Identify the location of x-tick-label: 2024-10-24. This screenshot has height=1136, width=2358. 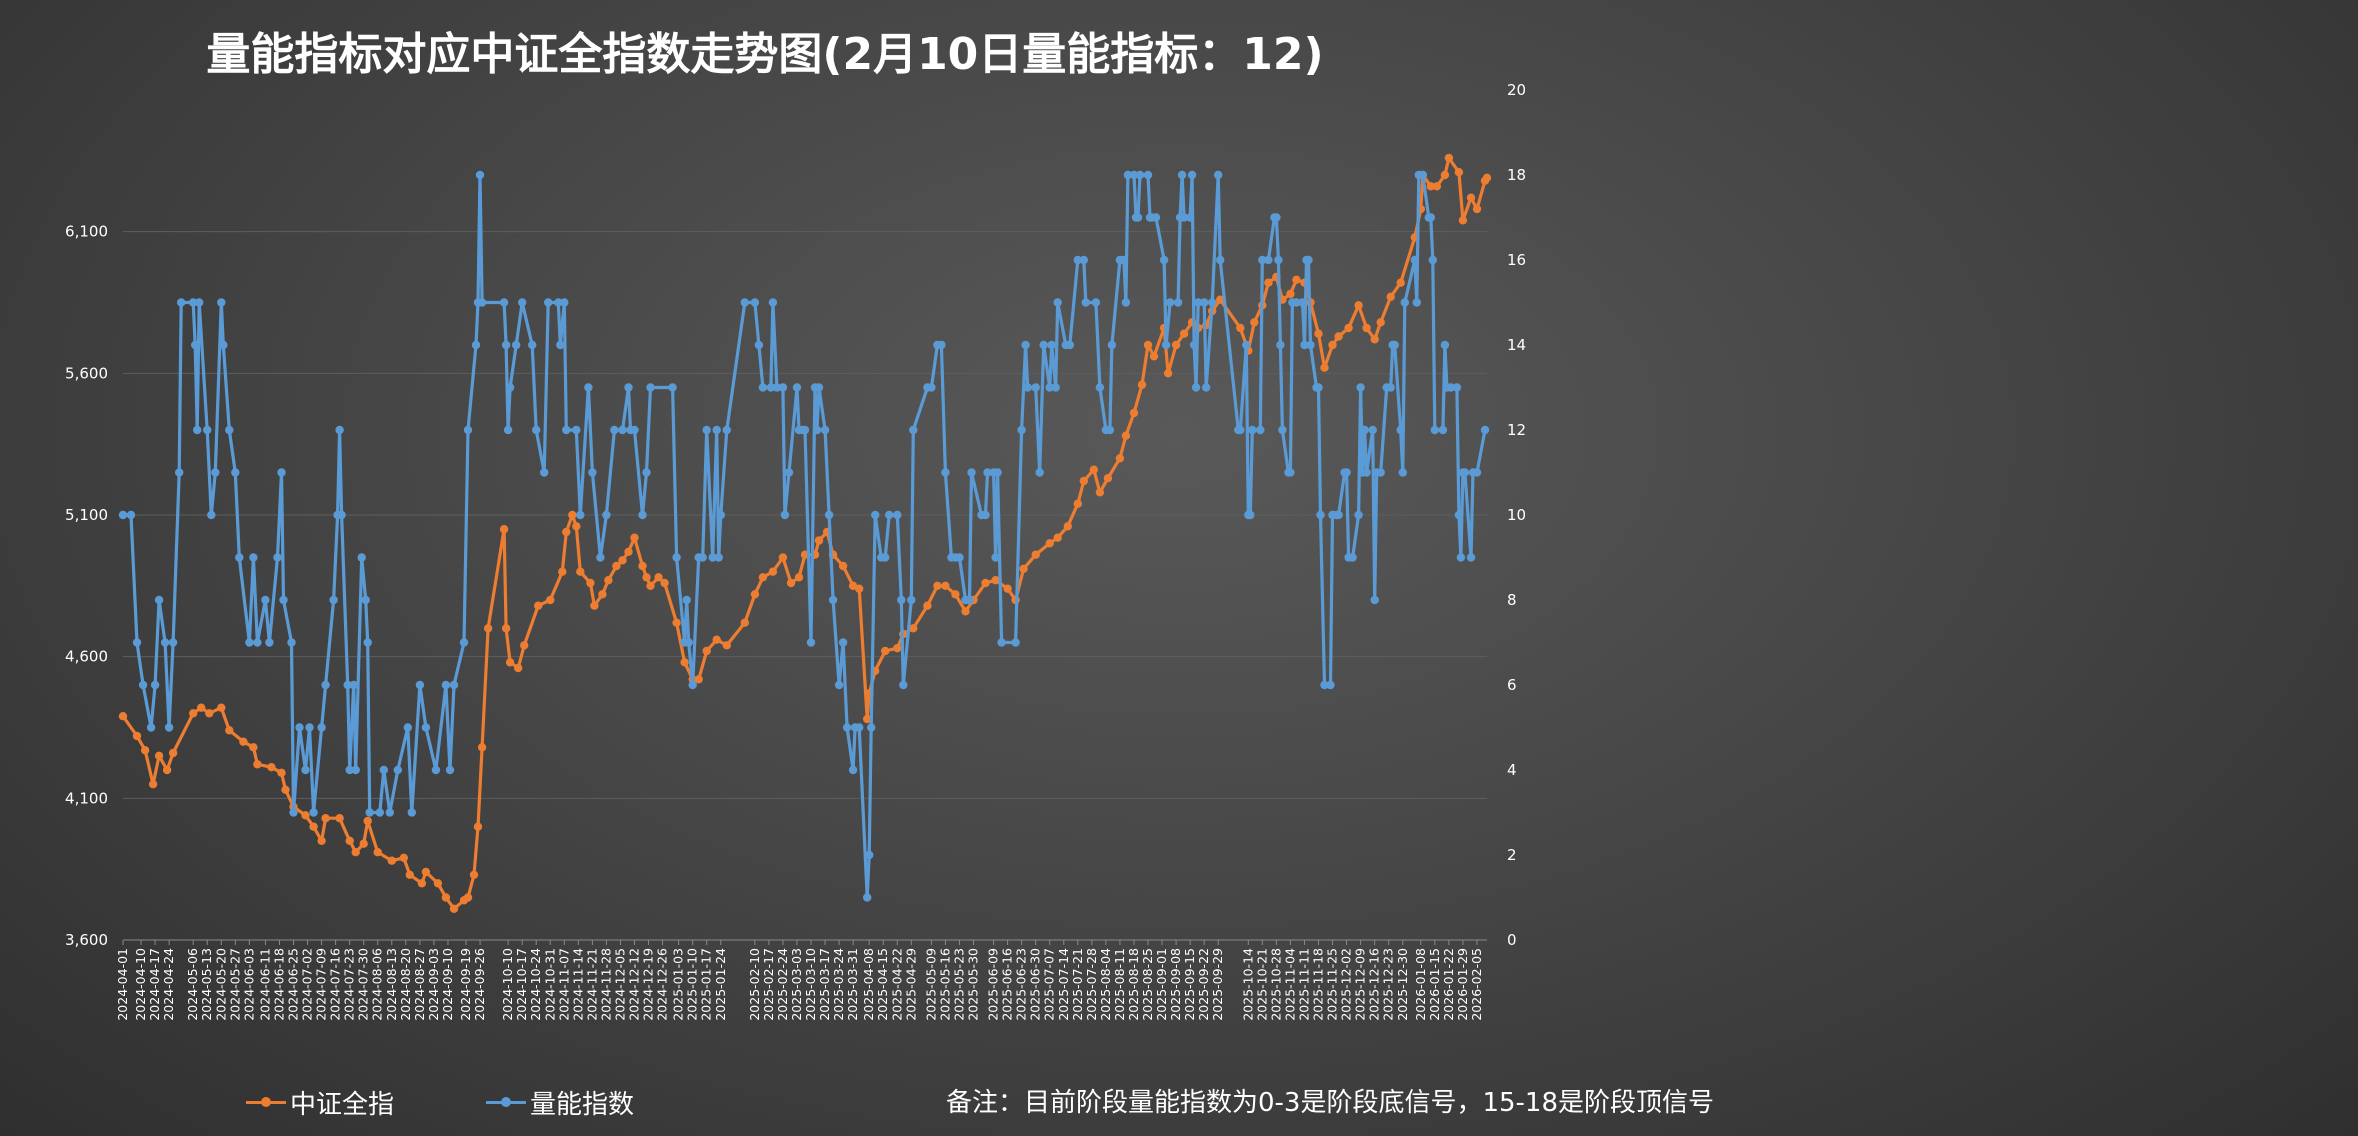
(535, 984).